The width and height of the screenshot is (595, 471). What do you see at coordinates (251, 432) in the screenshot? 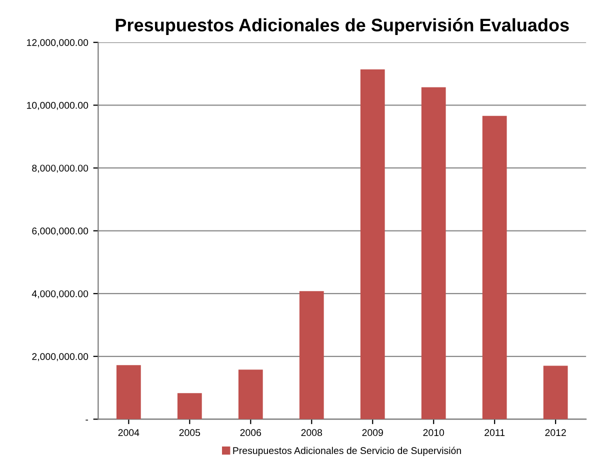
I see `x-tick-label: 2006` at bounding box center [251, 432].